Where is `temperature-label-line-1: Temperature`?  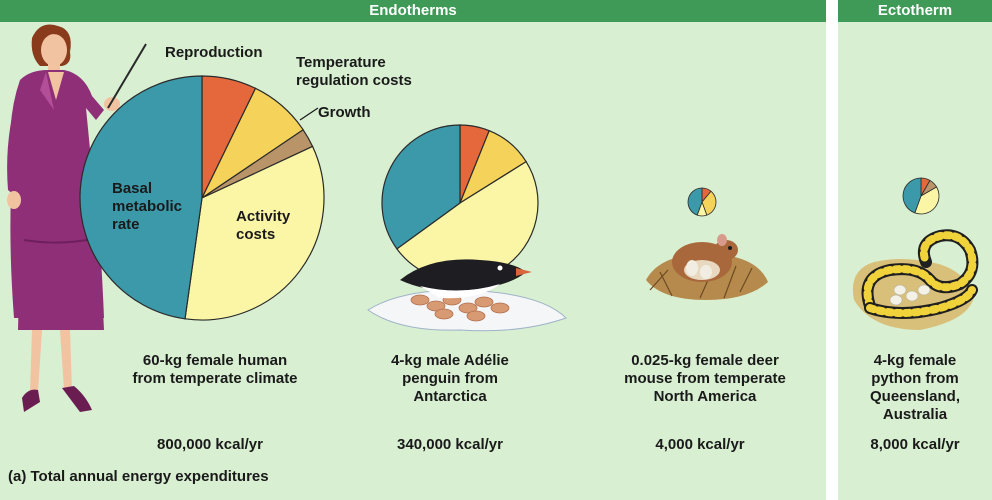
temperature-label-line-1: Temperature is located at coordinates (341, 62).